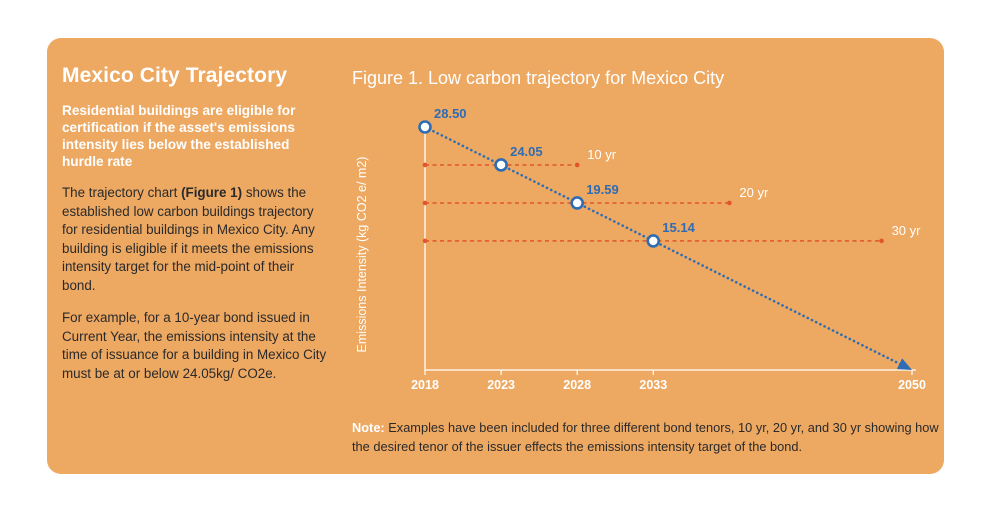 This screenshot has width=988, height=514. What do you see at coordinates (526, 151) in the screenshot?
I see `trajectory-value-label: 24.05` at bounding box center [526, 151].